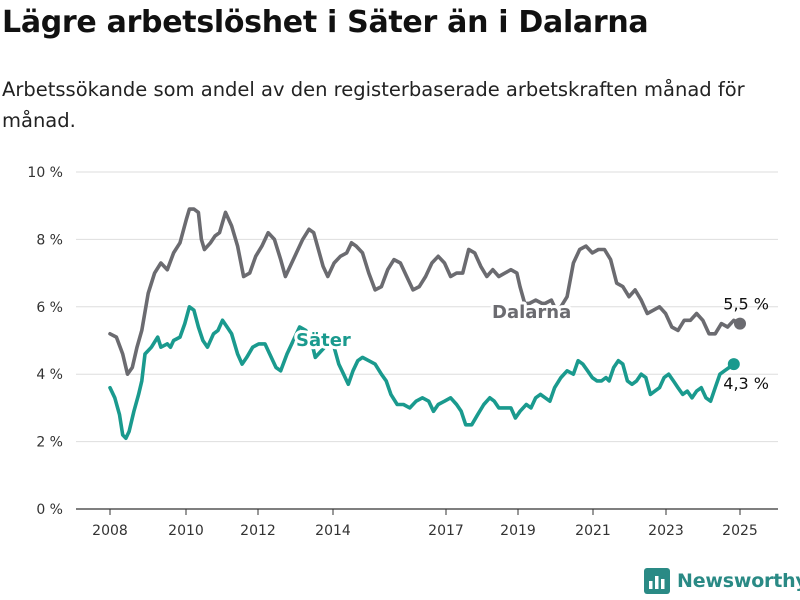  Describe the element at coordinates (45, 173) in the screenshot. I see `y-tick-label: 10 %` at that location.